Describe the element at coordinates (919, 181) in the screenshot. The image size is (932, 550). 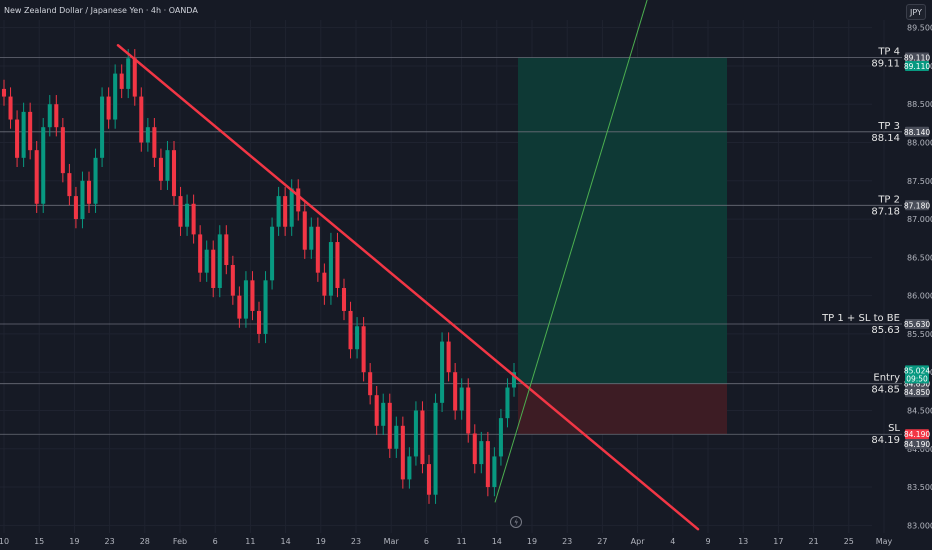
I see `y-tick-label: 87.500` at that location.